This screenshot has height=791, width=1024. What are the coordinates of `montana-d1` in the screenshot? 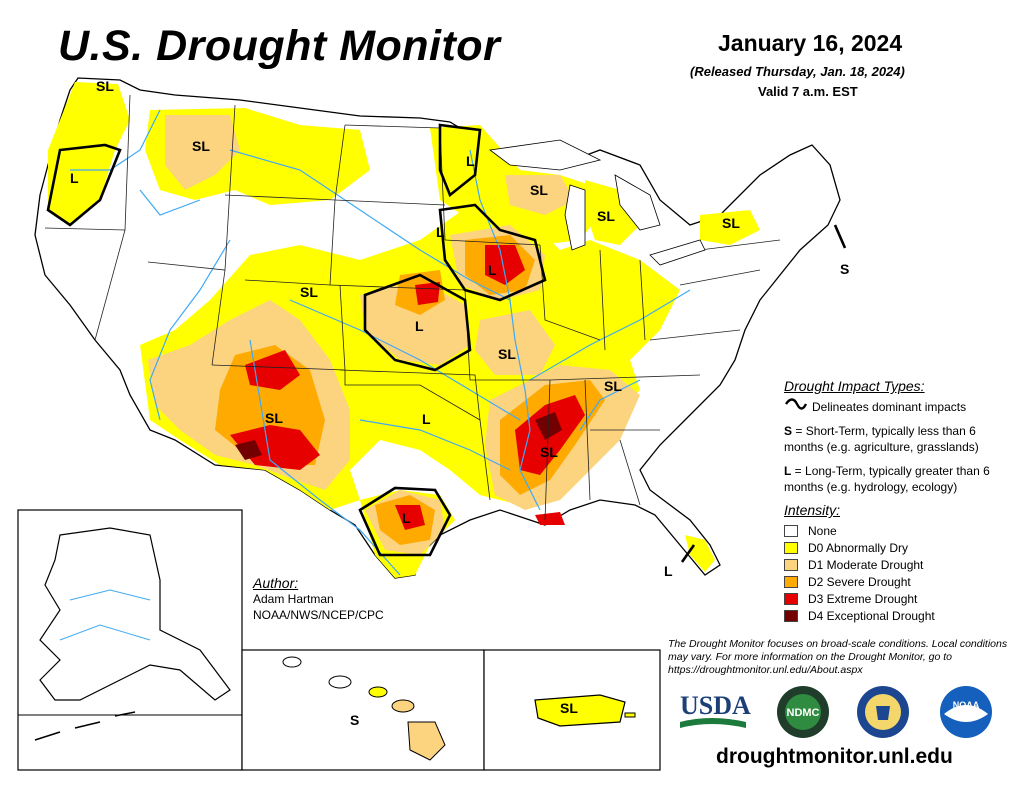 It's located at (202, 152).